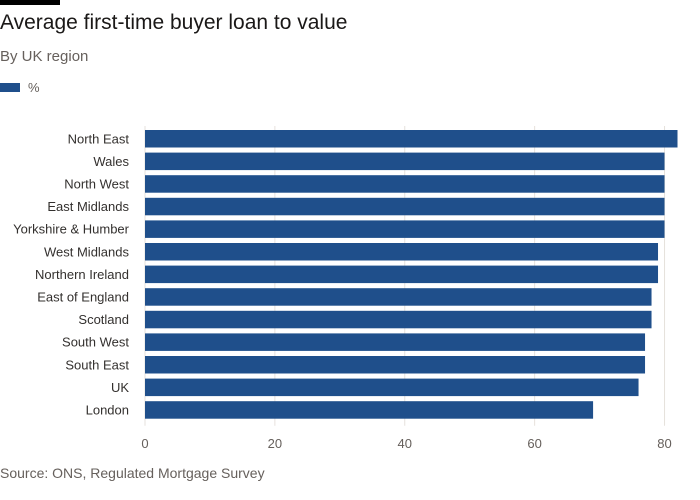 This screenshot has height=500, width=700. I want to click on chart-title: Average first-time buyer loan to value, so click(174, 22).